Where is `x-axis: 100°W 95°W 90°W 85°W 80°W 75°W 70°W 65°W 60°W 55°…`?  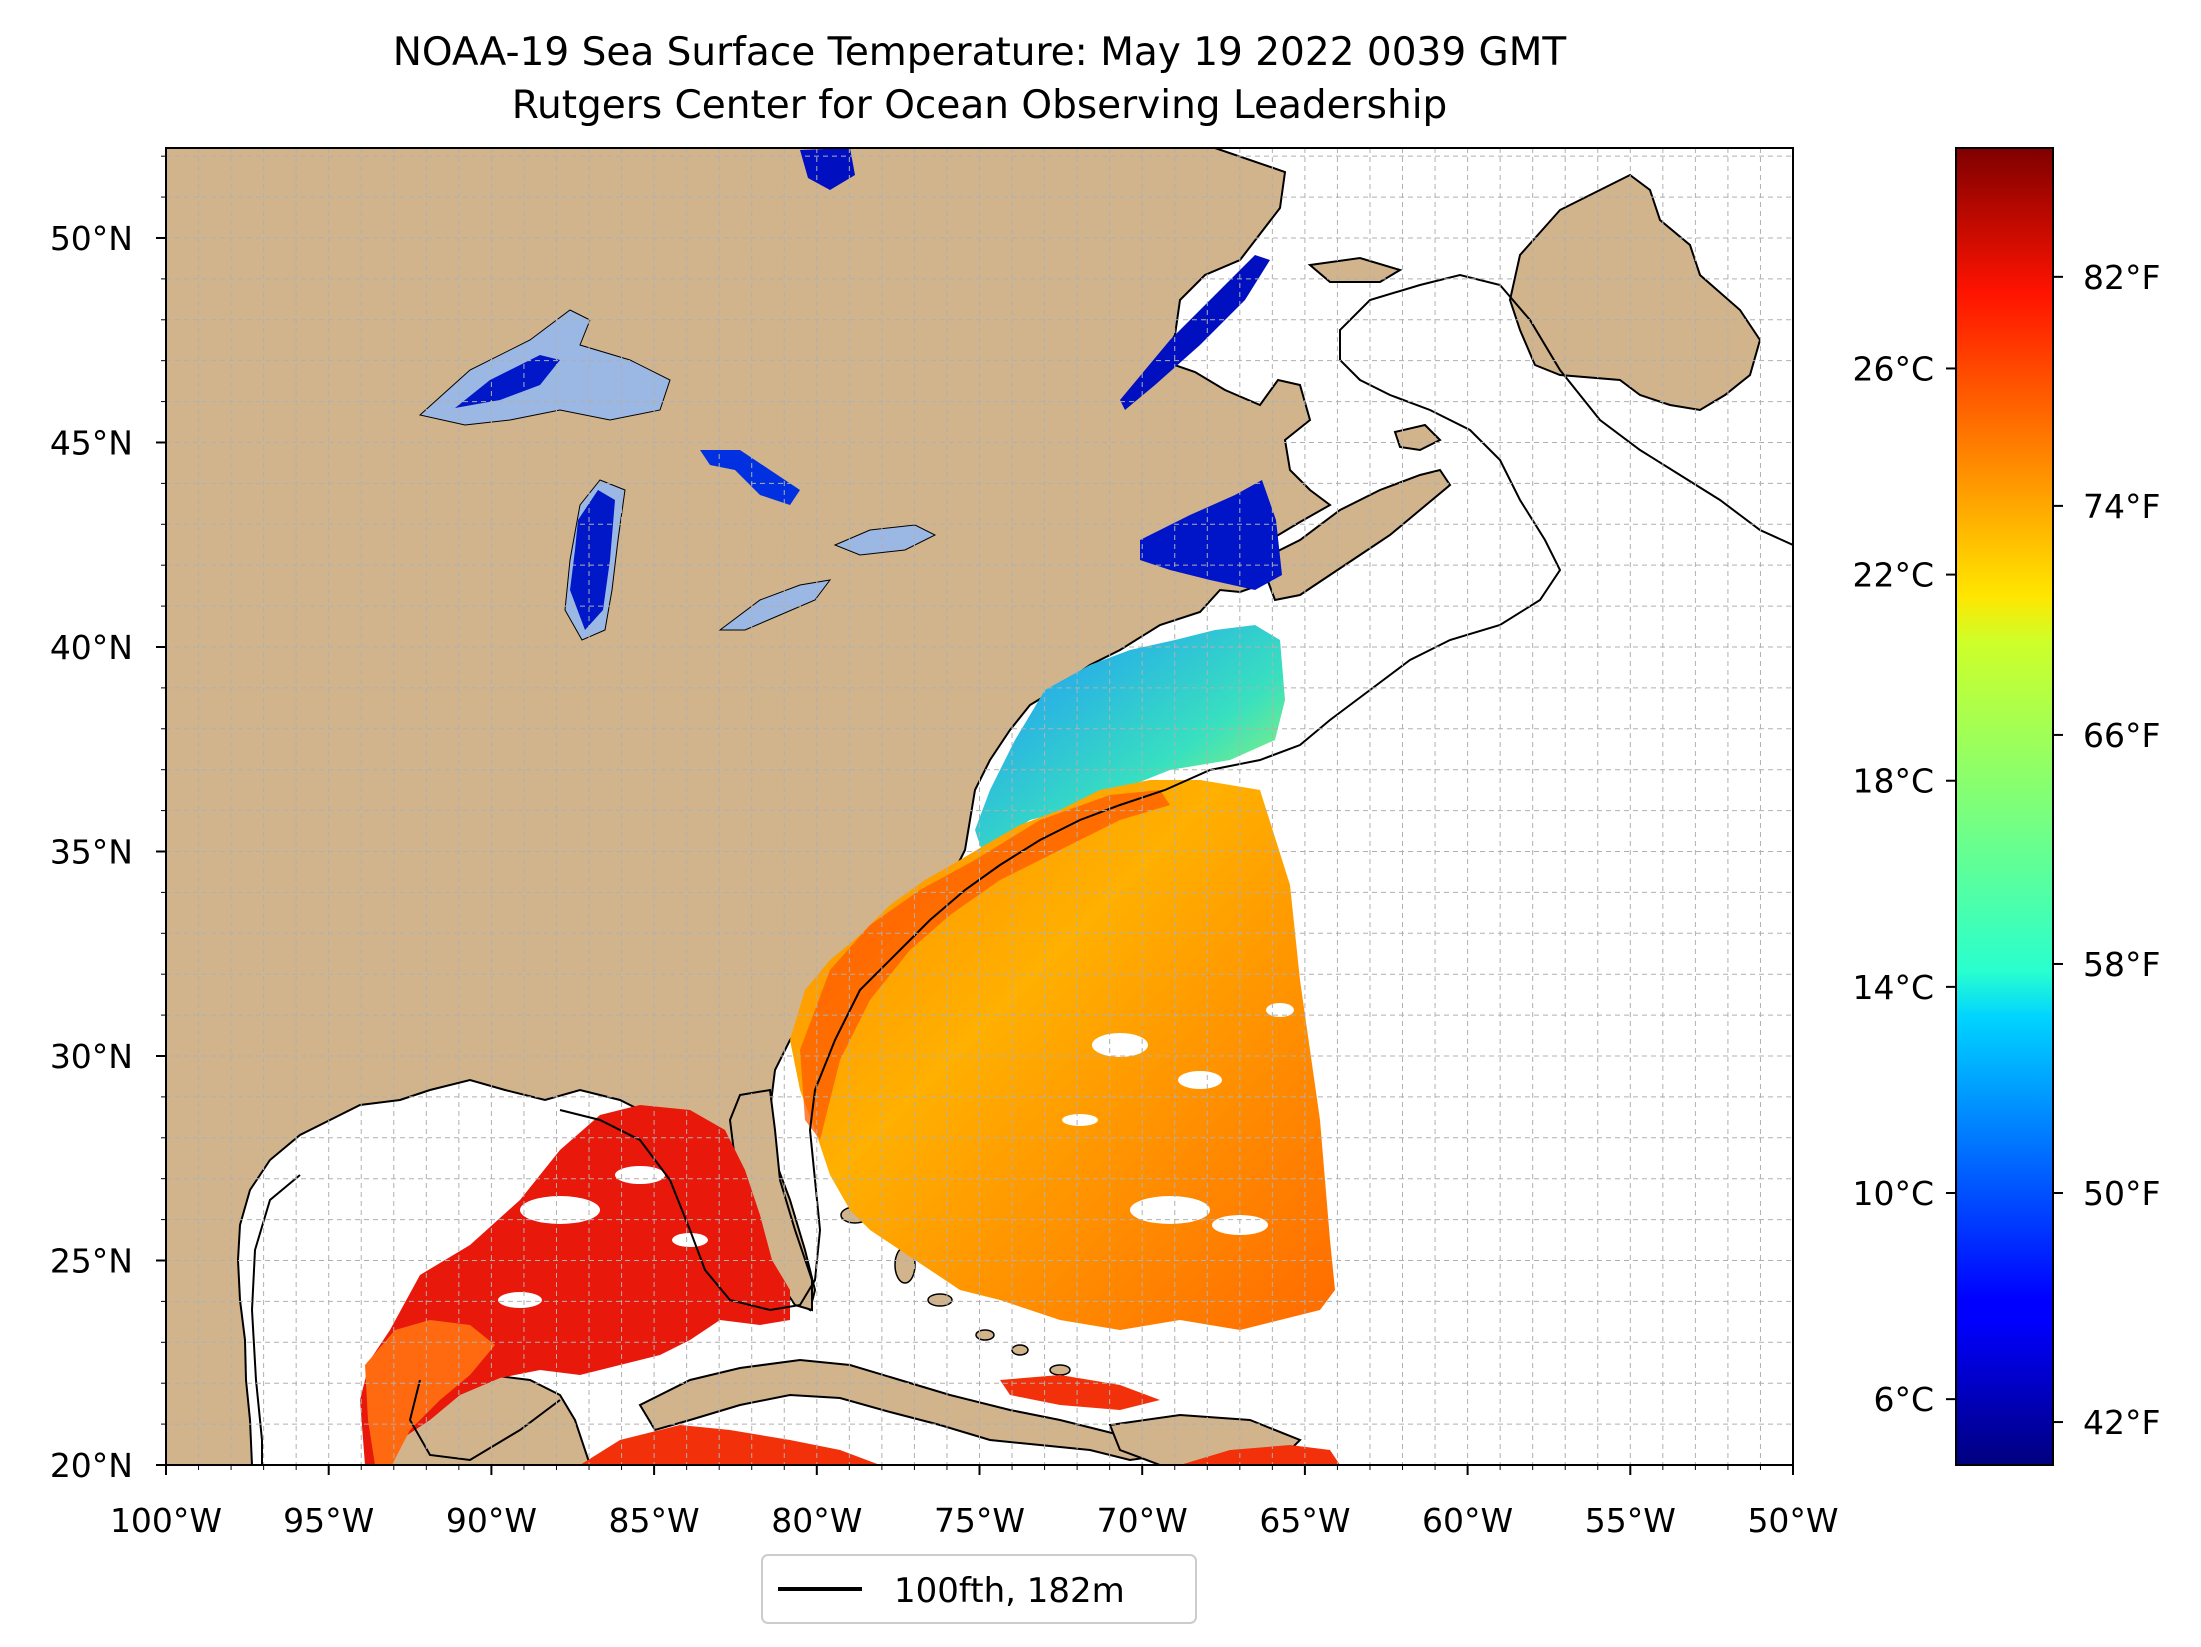
x-axis: 100°W 95°W 90°W 85°W 80°W 75°W 70°W 65°W 60°W 55°… is located at coordinates (974, 1502).